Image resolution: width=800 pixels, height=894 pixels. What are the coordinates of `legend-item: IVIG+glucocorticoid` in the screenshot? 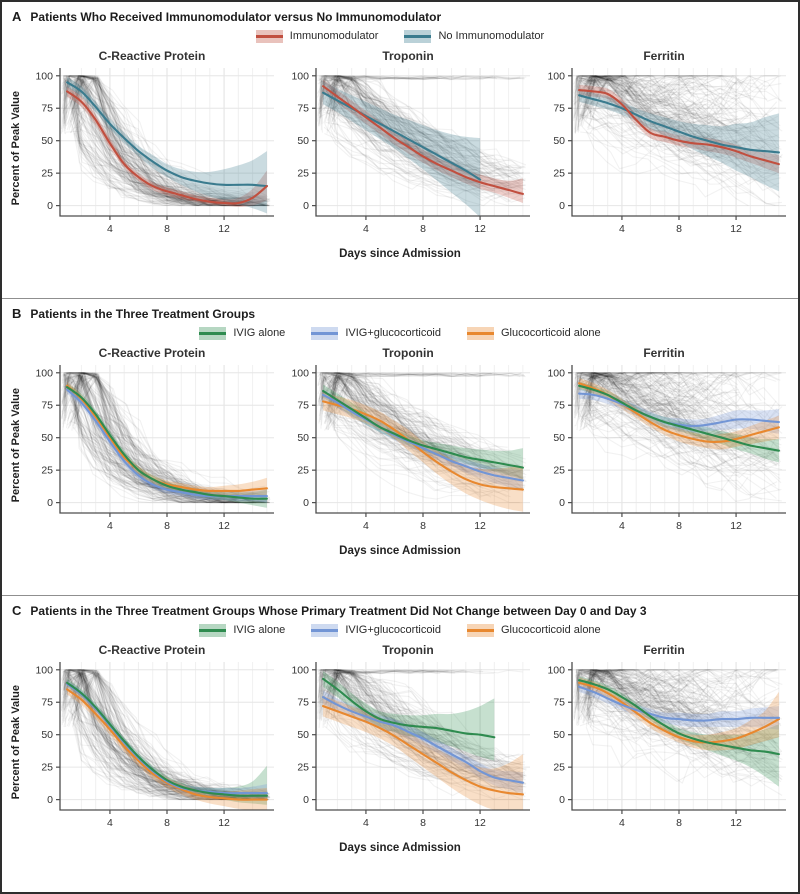 It's located at (376, 333).